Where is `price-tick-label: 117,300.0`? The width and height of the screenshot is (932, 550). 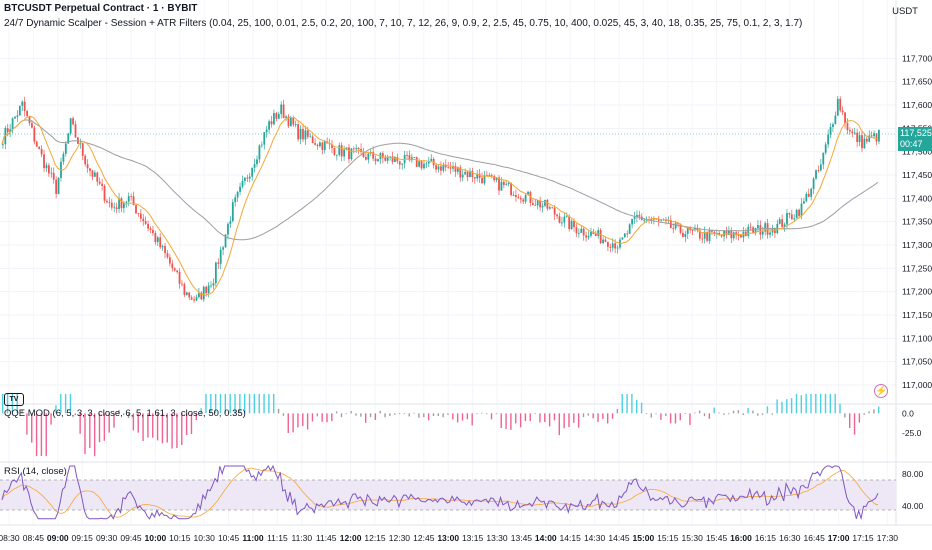
price-tick-label: 117,300.0 is located at coordinates (917, 245).